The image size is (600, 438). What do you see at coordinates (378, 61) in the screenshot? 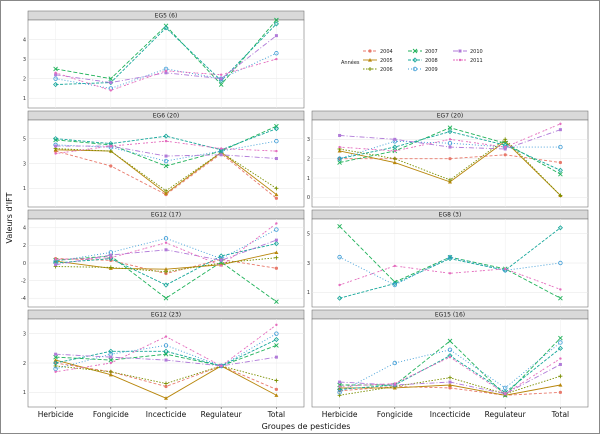
I see `legend-item-2005: 2005` at bounding box center [378, 61].